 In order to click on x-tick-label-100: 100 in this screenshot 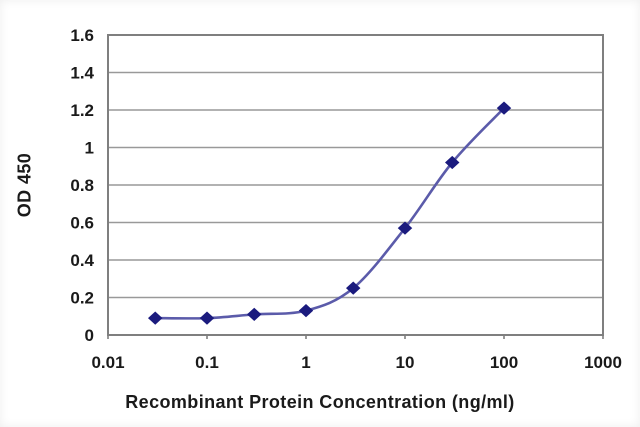, I will do `click(504, 362)`.